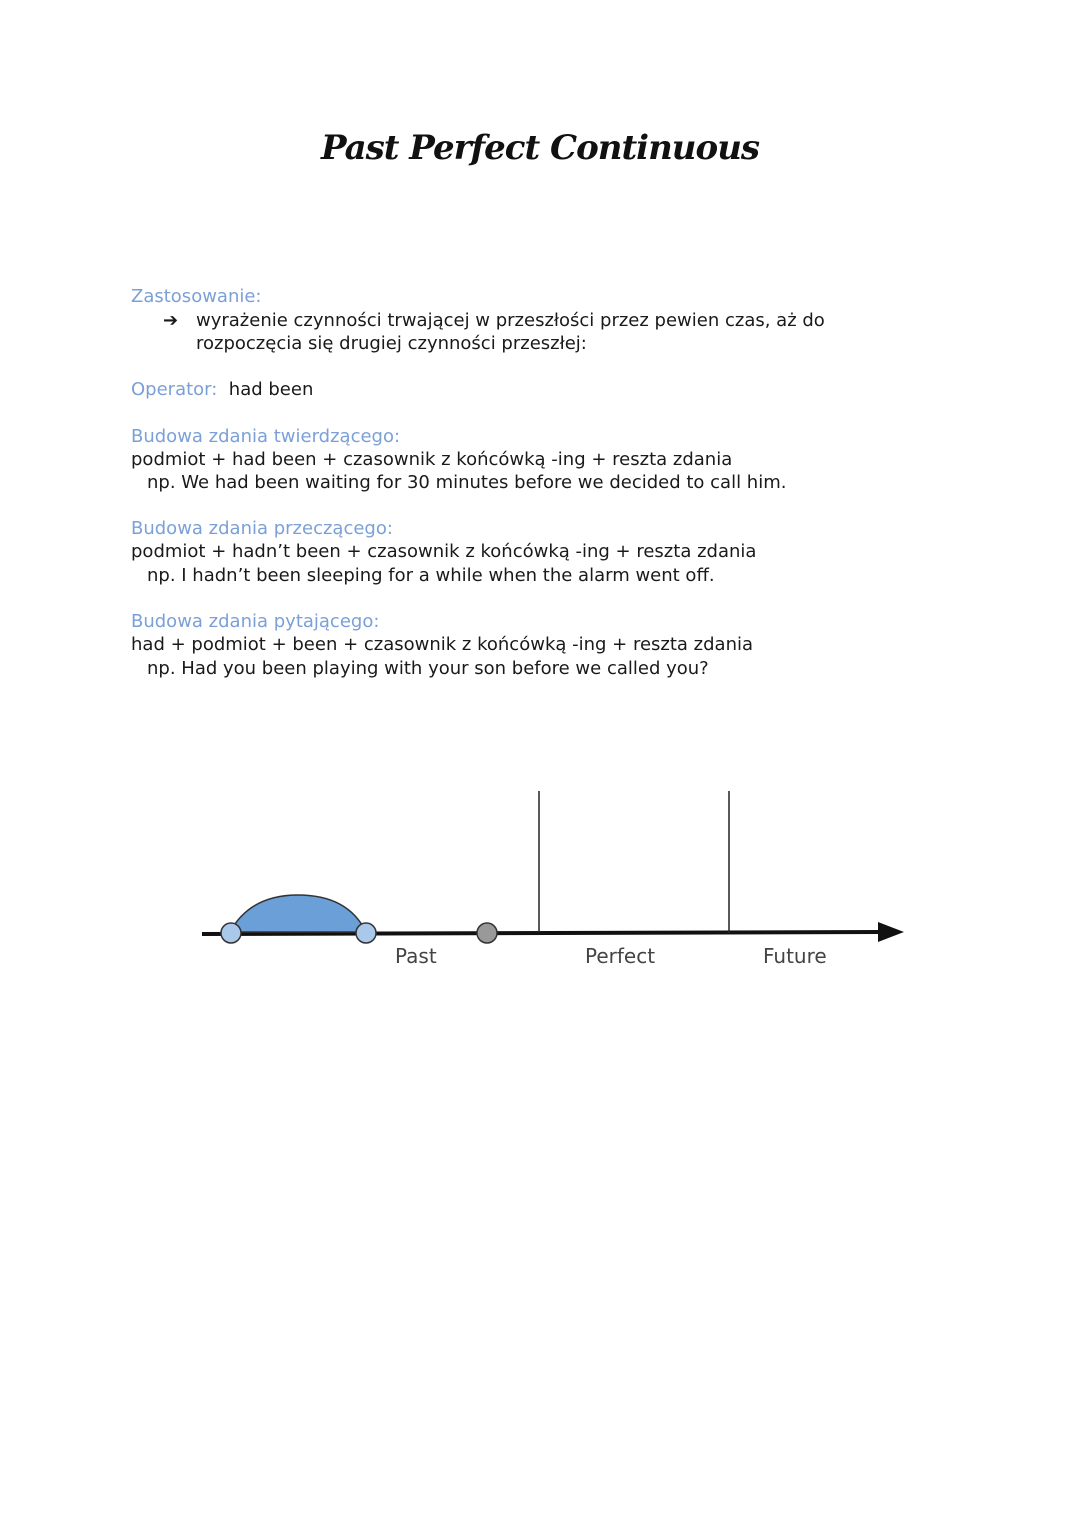 This screenshot has width=1080, height=1525. What do you see at coordinates (620, 956) in the screenshot?
I see `label-perfect: Perfect` at bounding box center [620, 956].